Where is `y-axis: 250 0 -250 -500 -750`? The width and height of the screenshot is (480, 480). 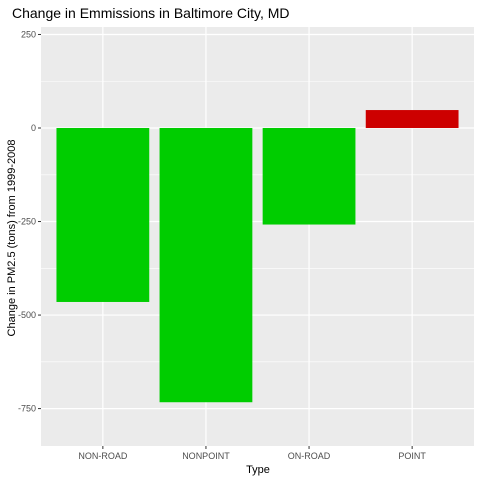
y-axis: 250 0 -250 -500 -750 is located at coordinates (29, 221).